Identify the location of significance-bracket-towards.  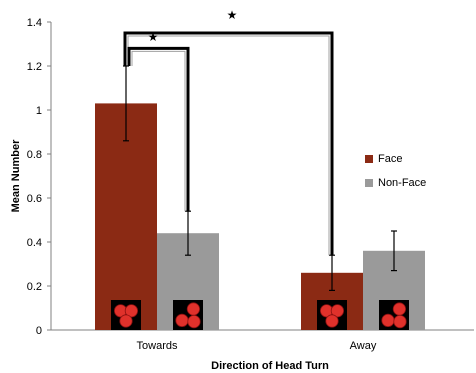
(158, 129).